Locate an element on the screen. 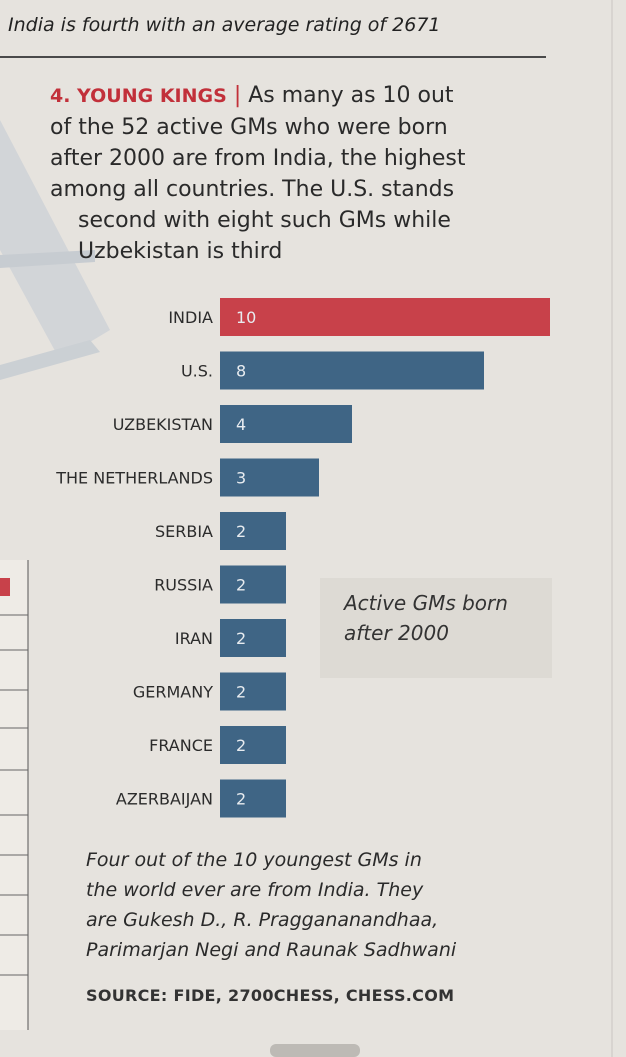  headline-line-4: among all countries. The U.S. stands is located at coordinates (252, 189).